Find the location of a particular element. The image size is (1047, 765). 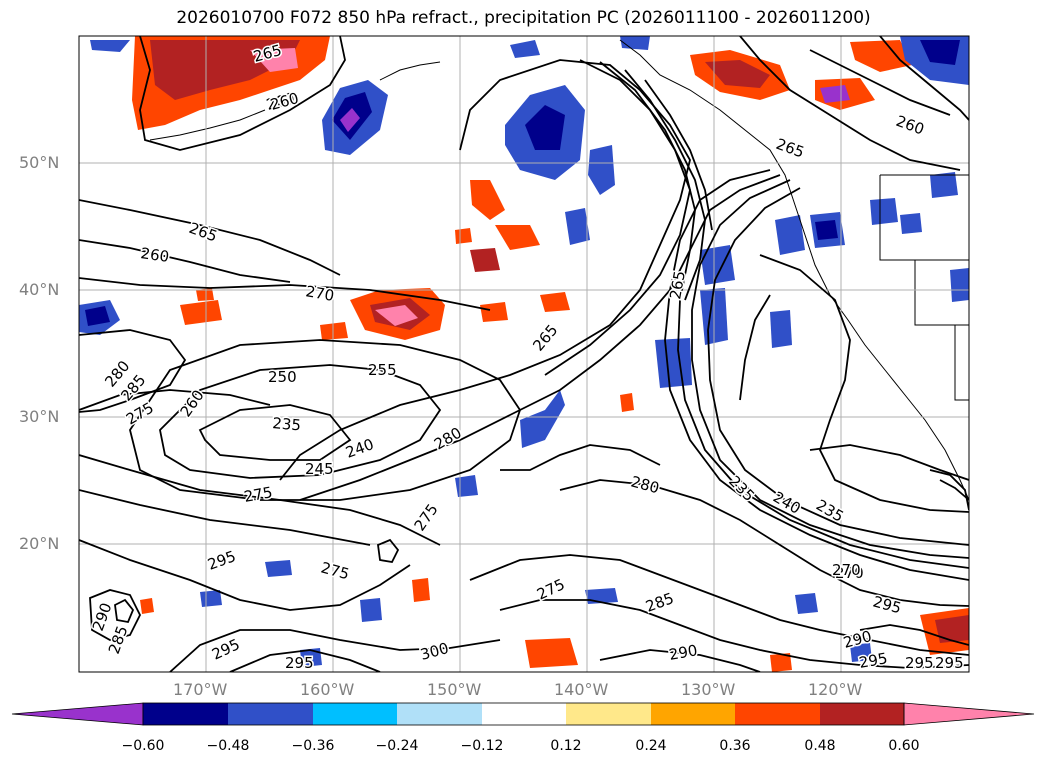

colorbar-tick-label: −0.12 is located at coordinates (482, 746).